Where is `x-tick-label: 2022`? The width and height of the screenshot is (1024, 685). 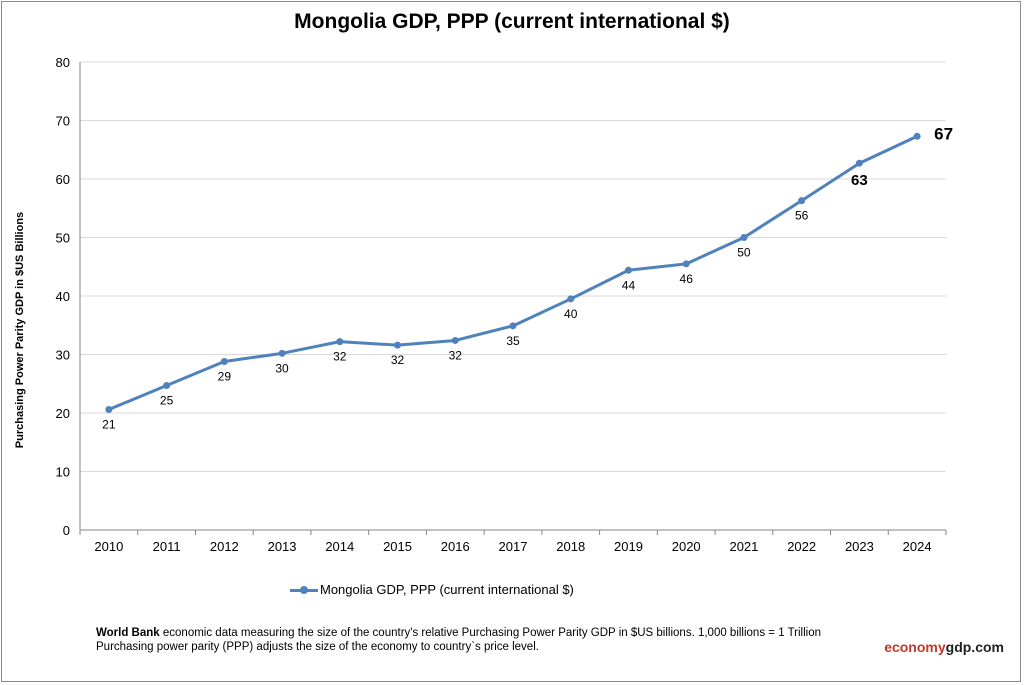 x-tick-label: 2022 is located at coordinates (801, 546).